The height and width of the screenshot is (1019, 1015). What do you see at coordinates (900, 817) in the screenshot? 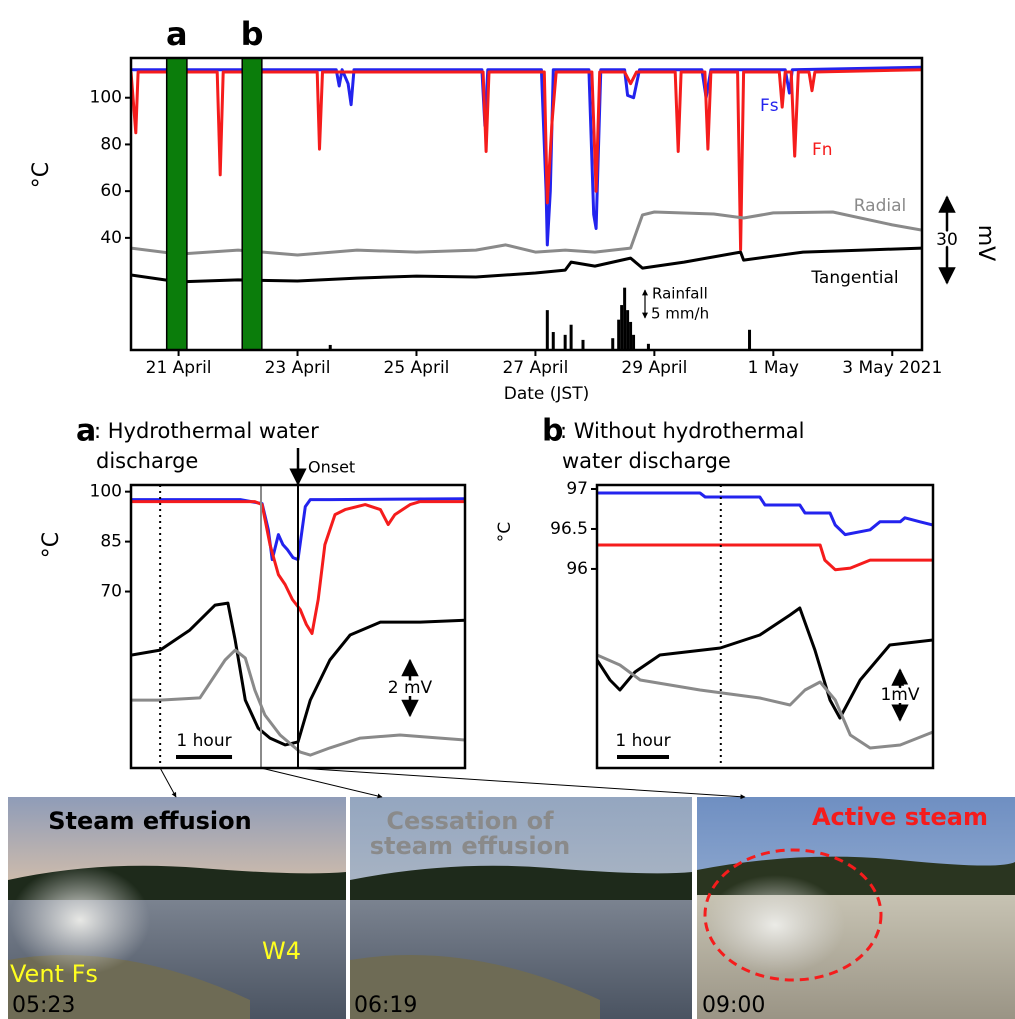
I see `photo-caption: Active steam` at bounding box center [900, 817].